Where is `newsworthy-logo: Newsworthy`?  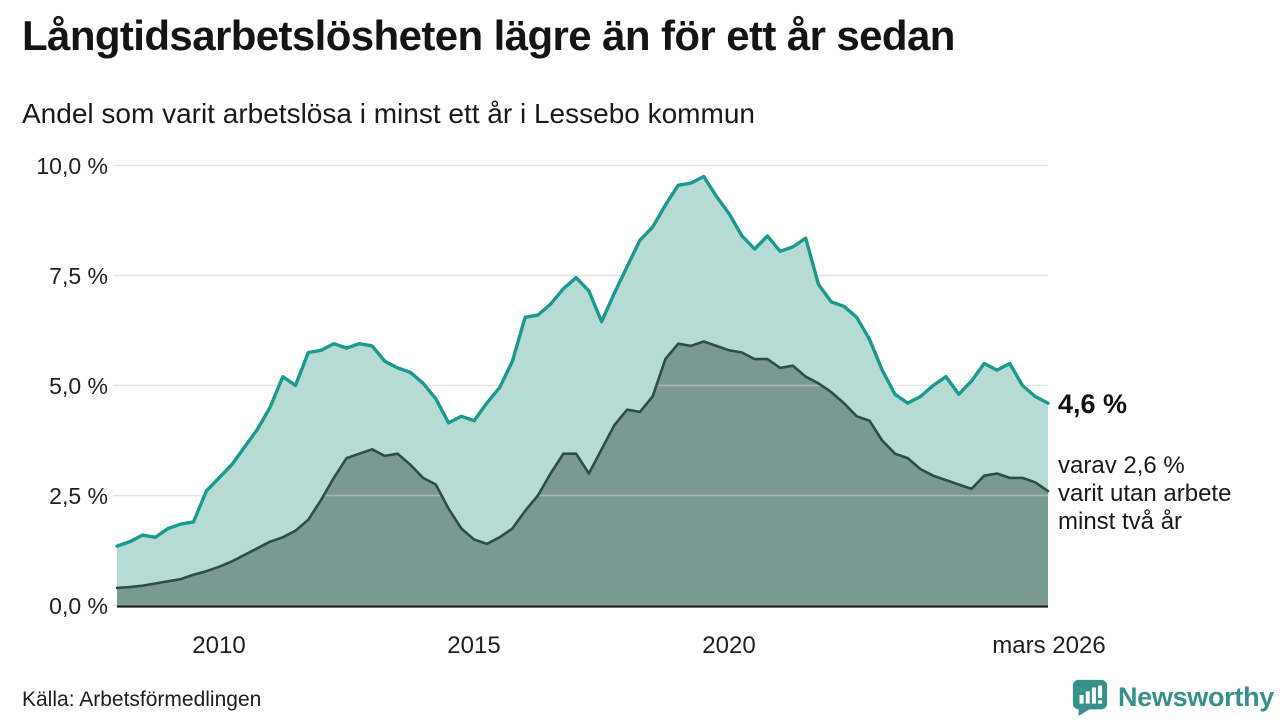
newsworthy-logo: Newsworthy is located at coordinates (1172, 697).